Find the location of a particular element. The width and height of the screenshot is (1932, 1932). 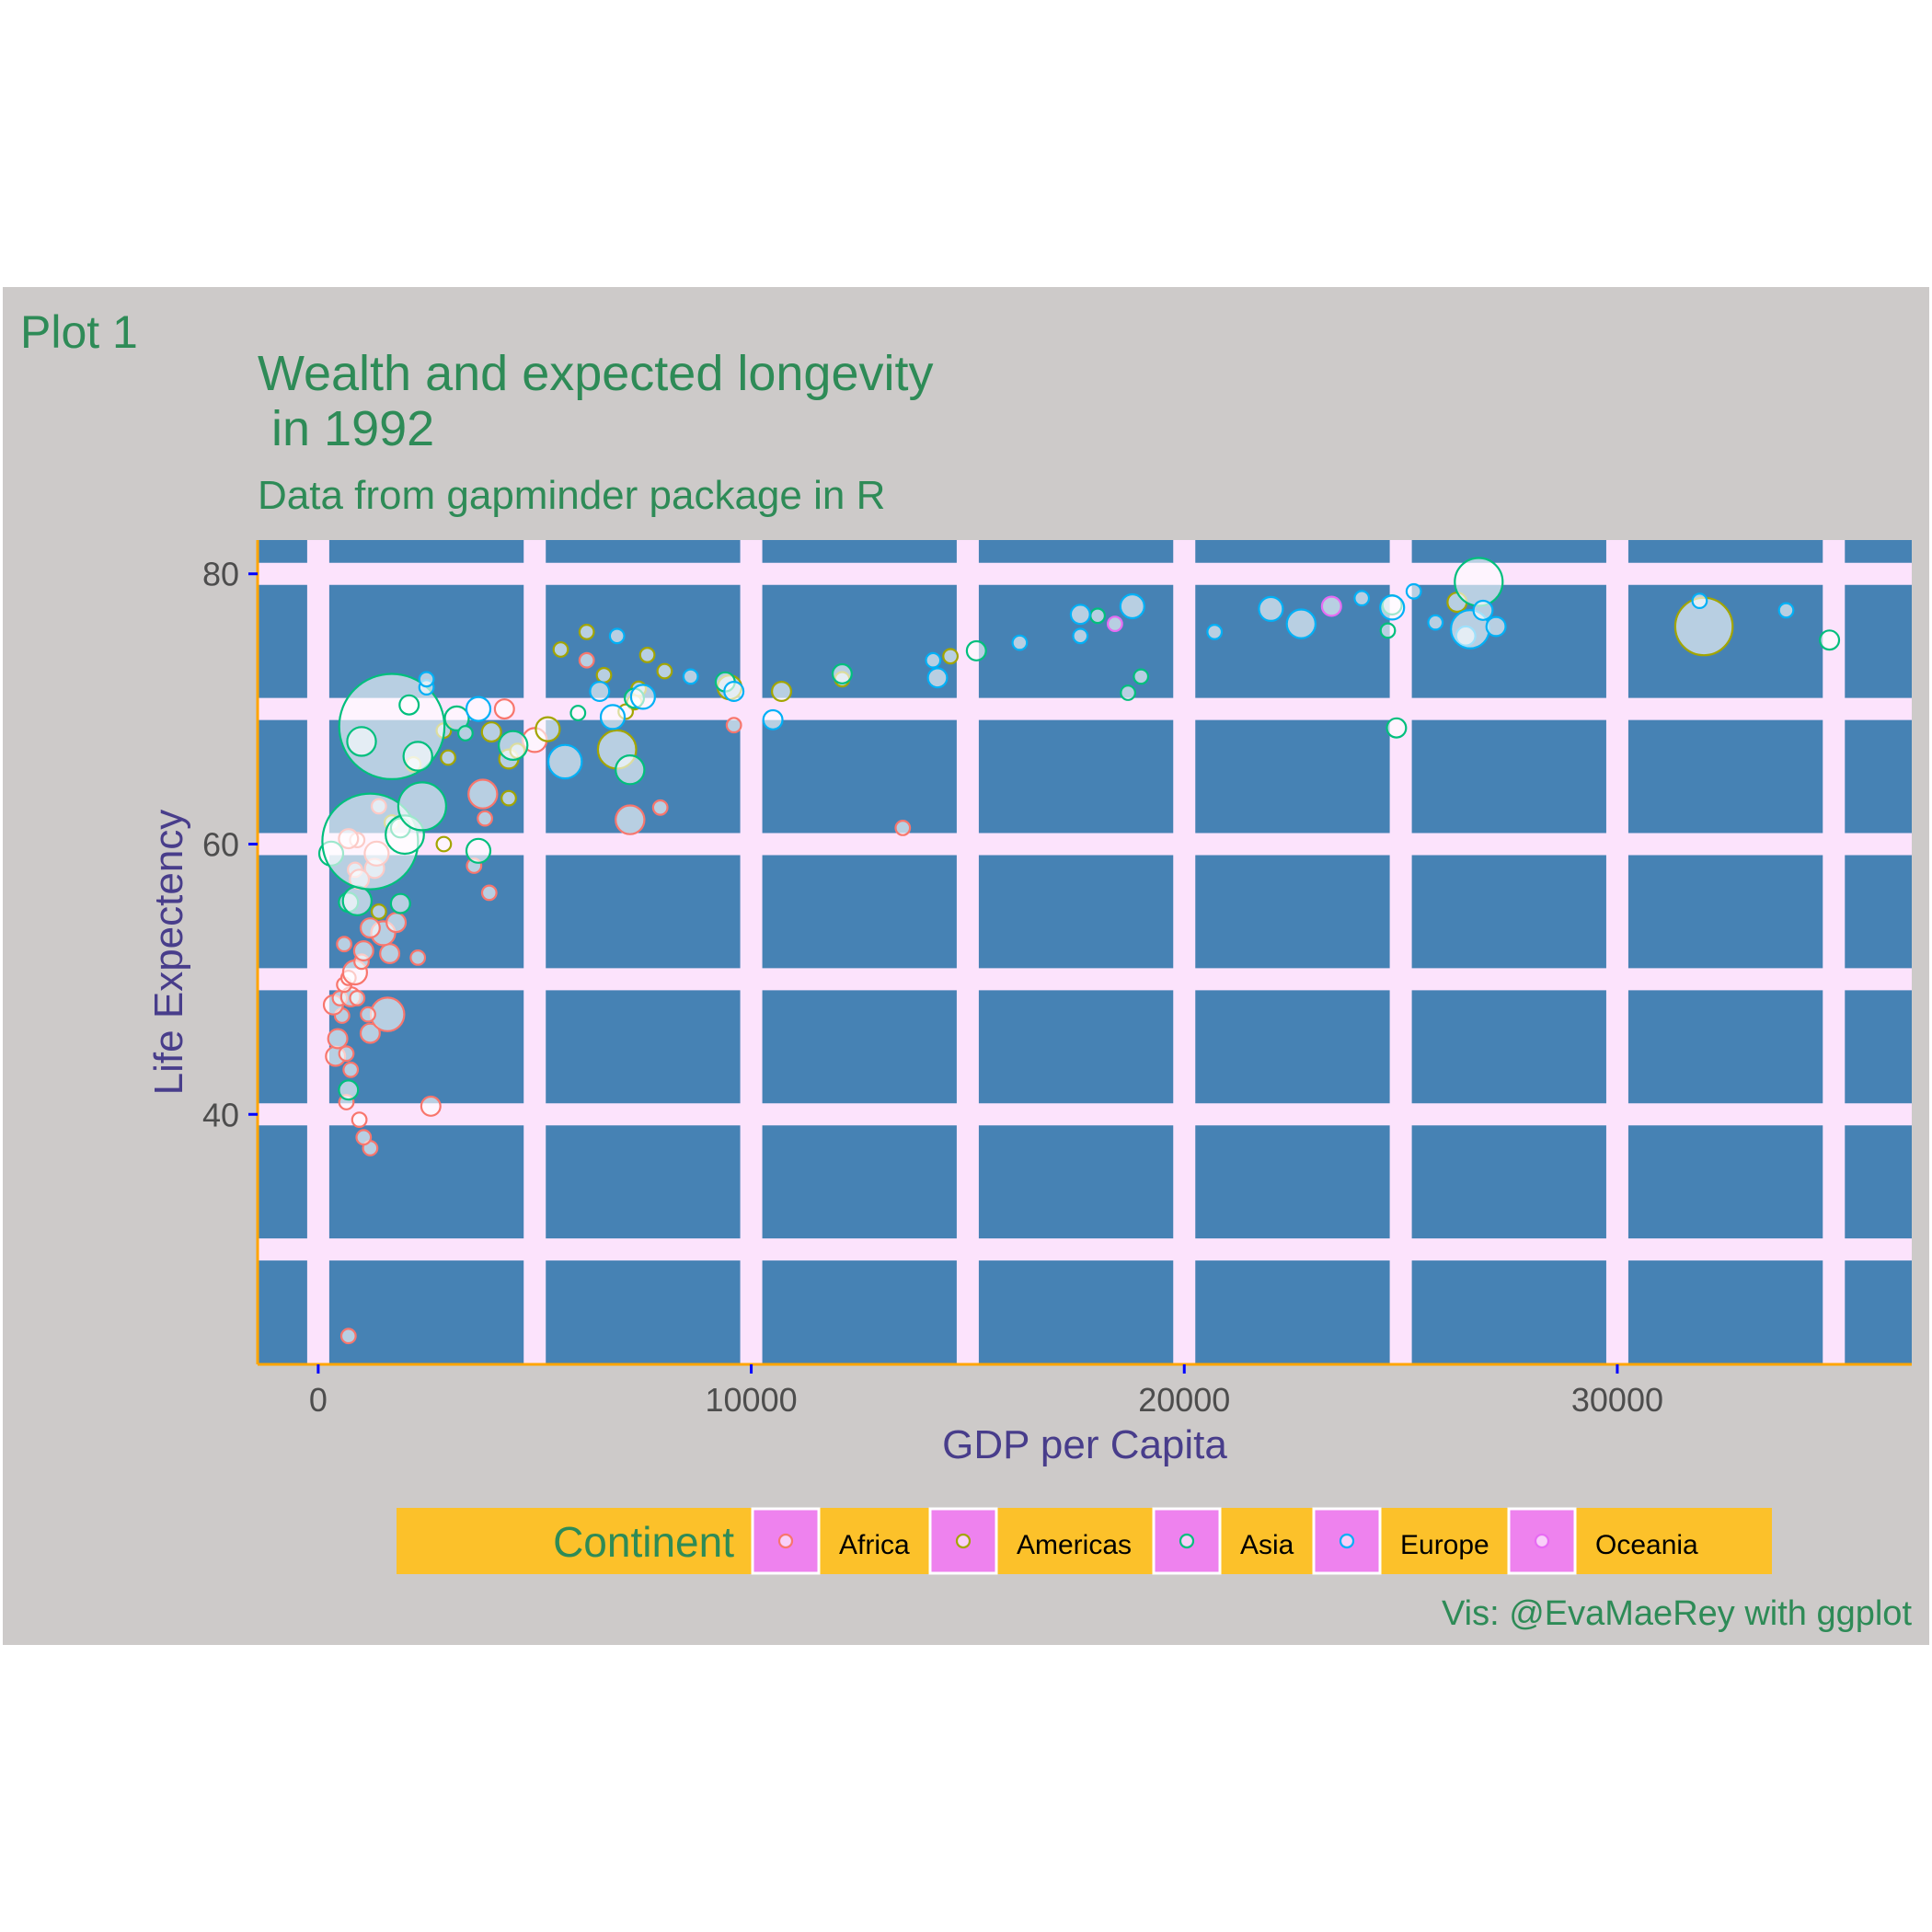

x-axis-title: GDP per Capita is located at coordinates (1084, 1444).